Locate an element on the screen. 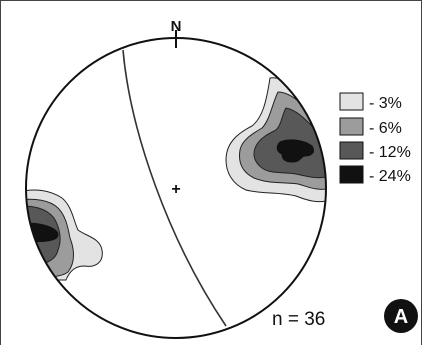 The width and height of the screenshot is (422, 345). sample-count: n = 36 is located at coordinates (298, 319).